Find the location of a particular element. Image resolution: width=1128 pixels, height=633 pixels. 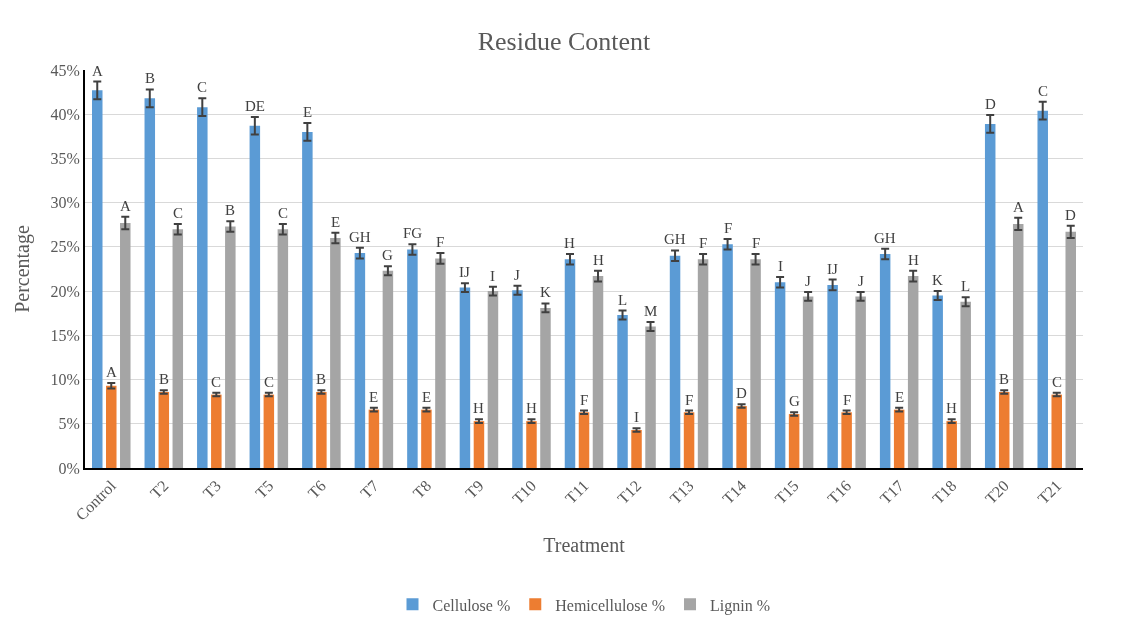

data-label: FG is located at coordinates (413, 233).